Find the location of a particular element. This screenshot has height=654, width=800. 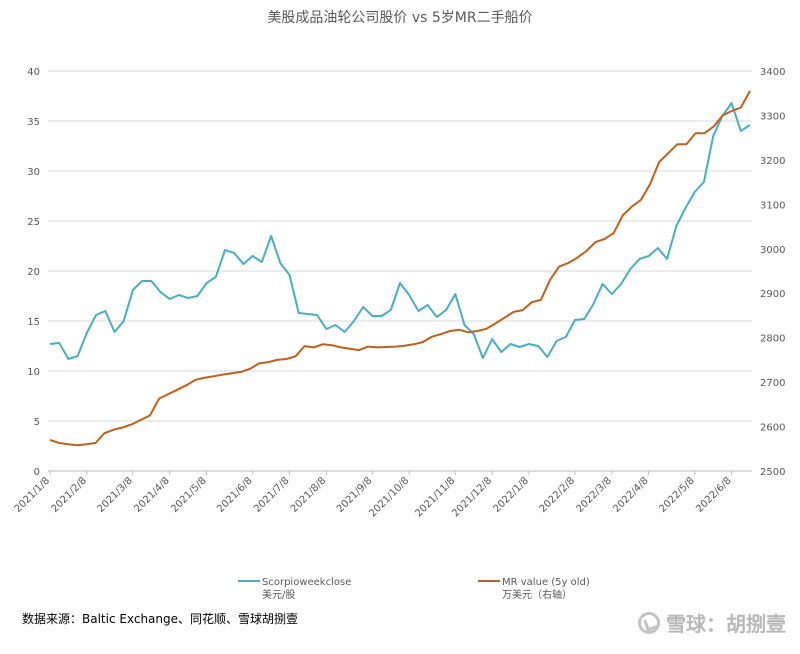

y-left-tick-label: 0 is located at coordinates (37, 472).